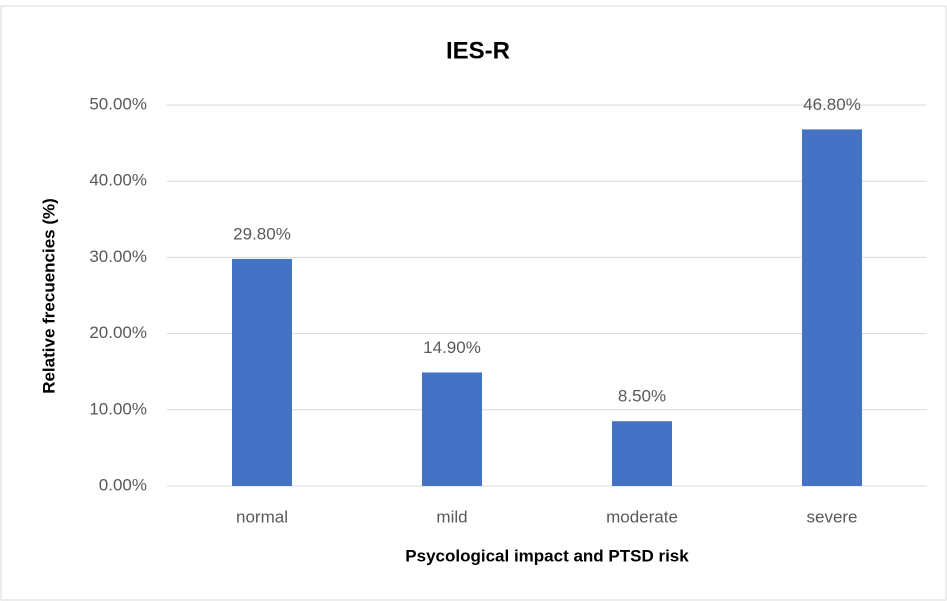 The height and width of the screenshot is (601, 947). Describe the element at coordinates (262, 233) in the screenshot. I see `data-label: 29.80%` at that location.